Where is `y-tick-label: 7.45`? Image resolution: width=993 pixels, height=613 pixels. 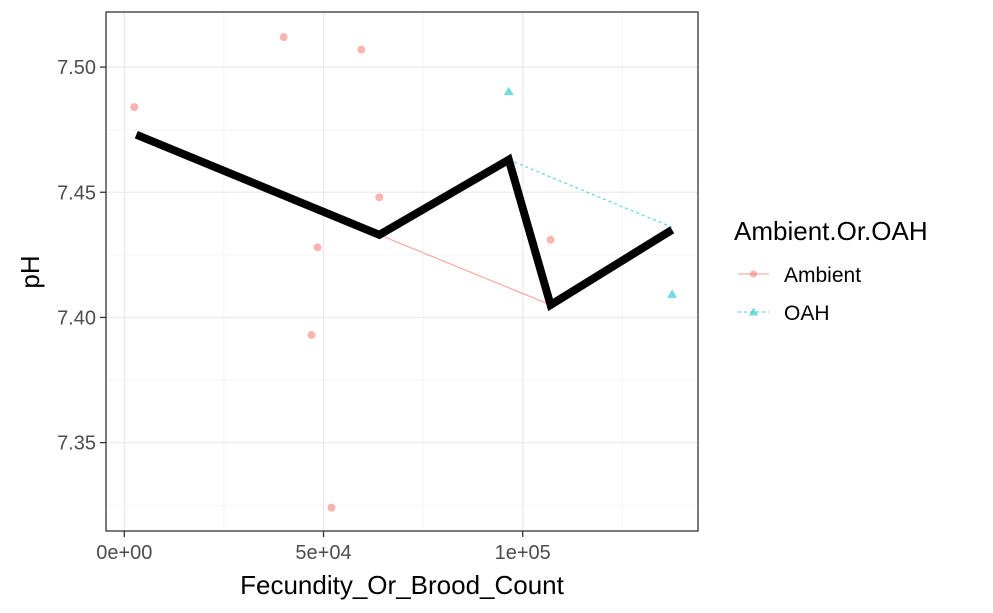
y-tick-label: 7.45 is located at coordinates (76, 193).